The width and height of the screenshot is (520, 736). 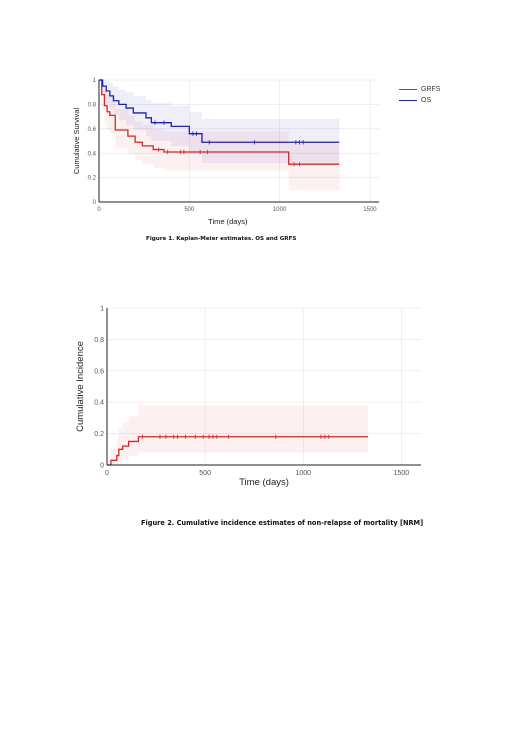 I want to click on series-line-grfs, so click(x=219, y=122).